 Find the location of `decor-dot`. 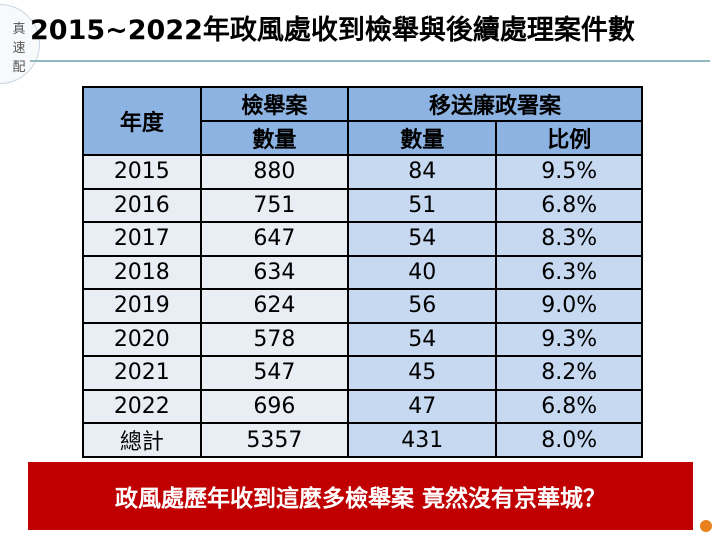

decor-dot is located at coordinates (706, 526).